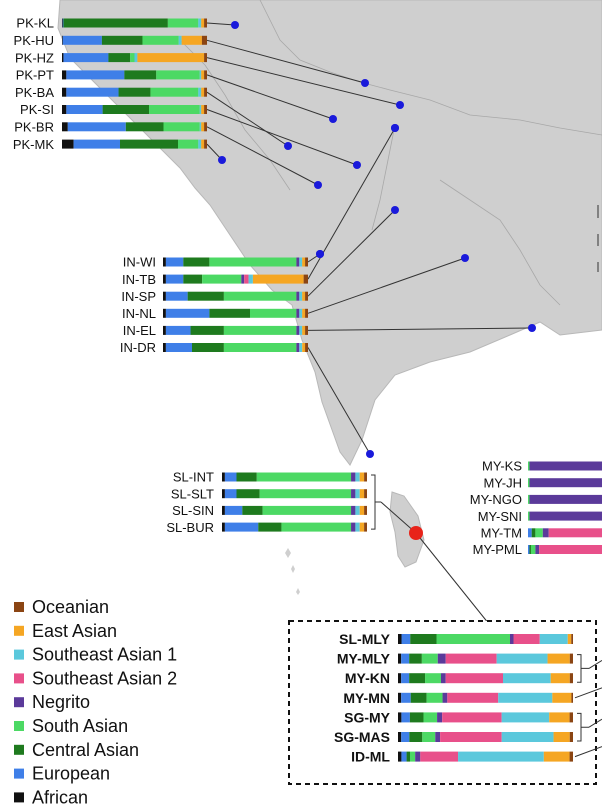  I want to click on bar-sl-slt, so click(294, 494).